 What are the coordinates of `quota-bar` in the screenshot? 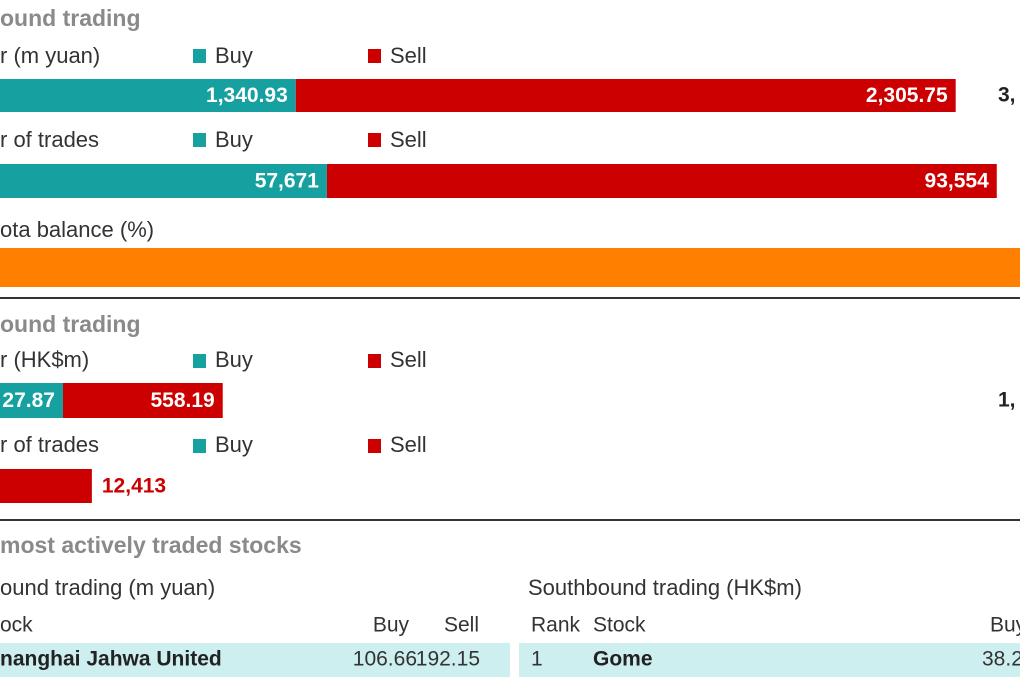 It's located at (510, 267).